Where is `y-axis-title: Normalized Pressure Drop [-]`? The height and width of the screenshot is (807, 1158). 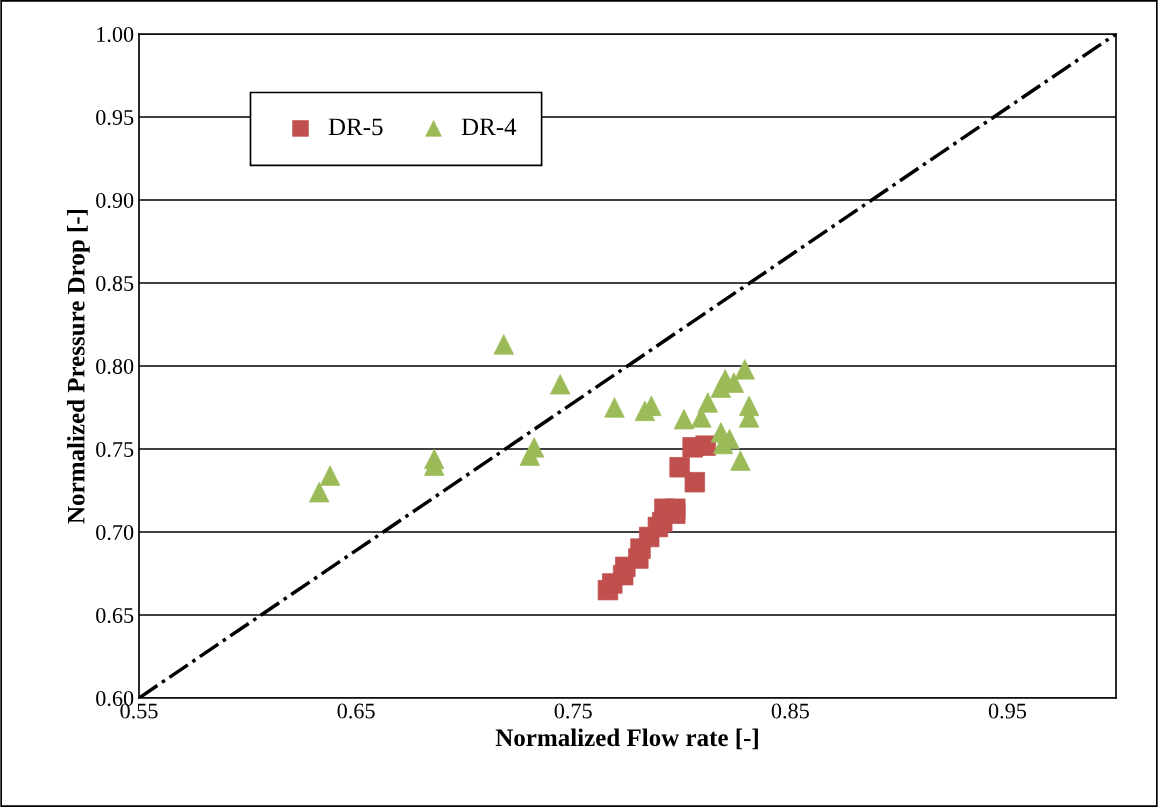
y-axis-title: Normalized Pressure Drop [-] is located at coordinates (78, 366).